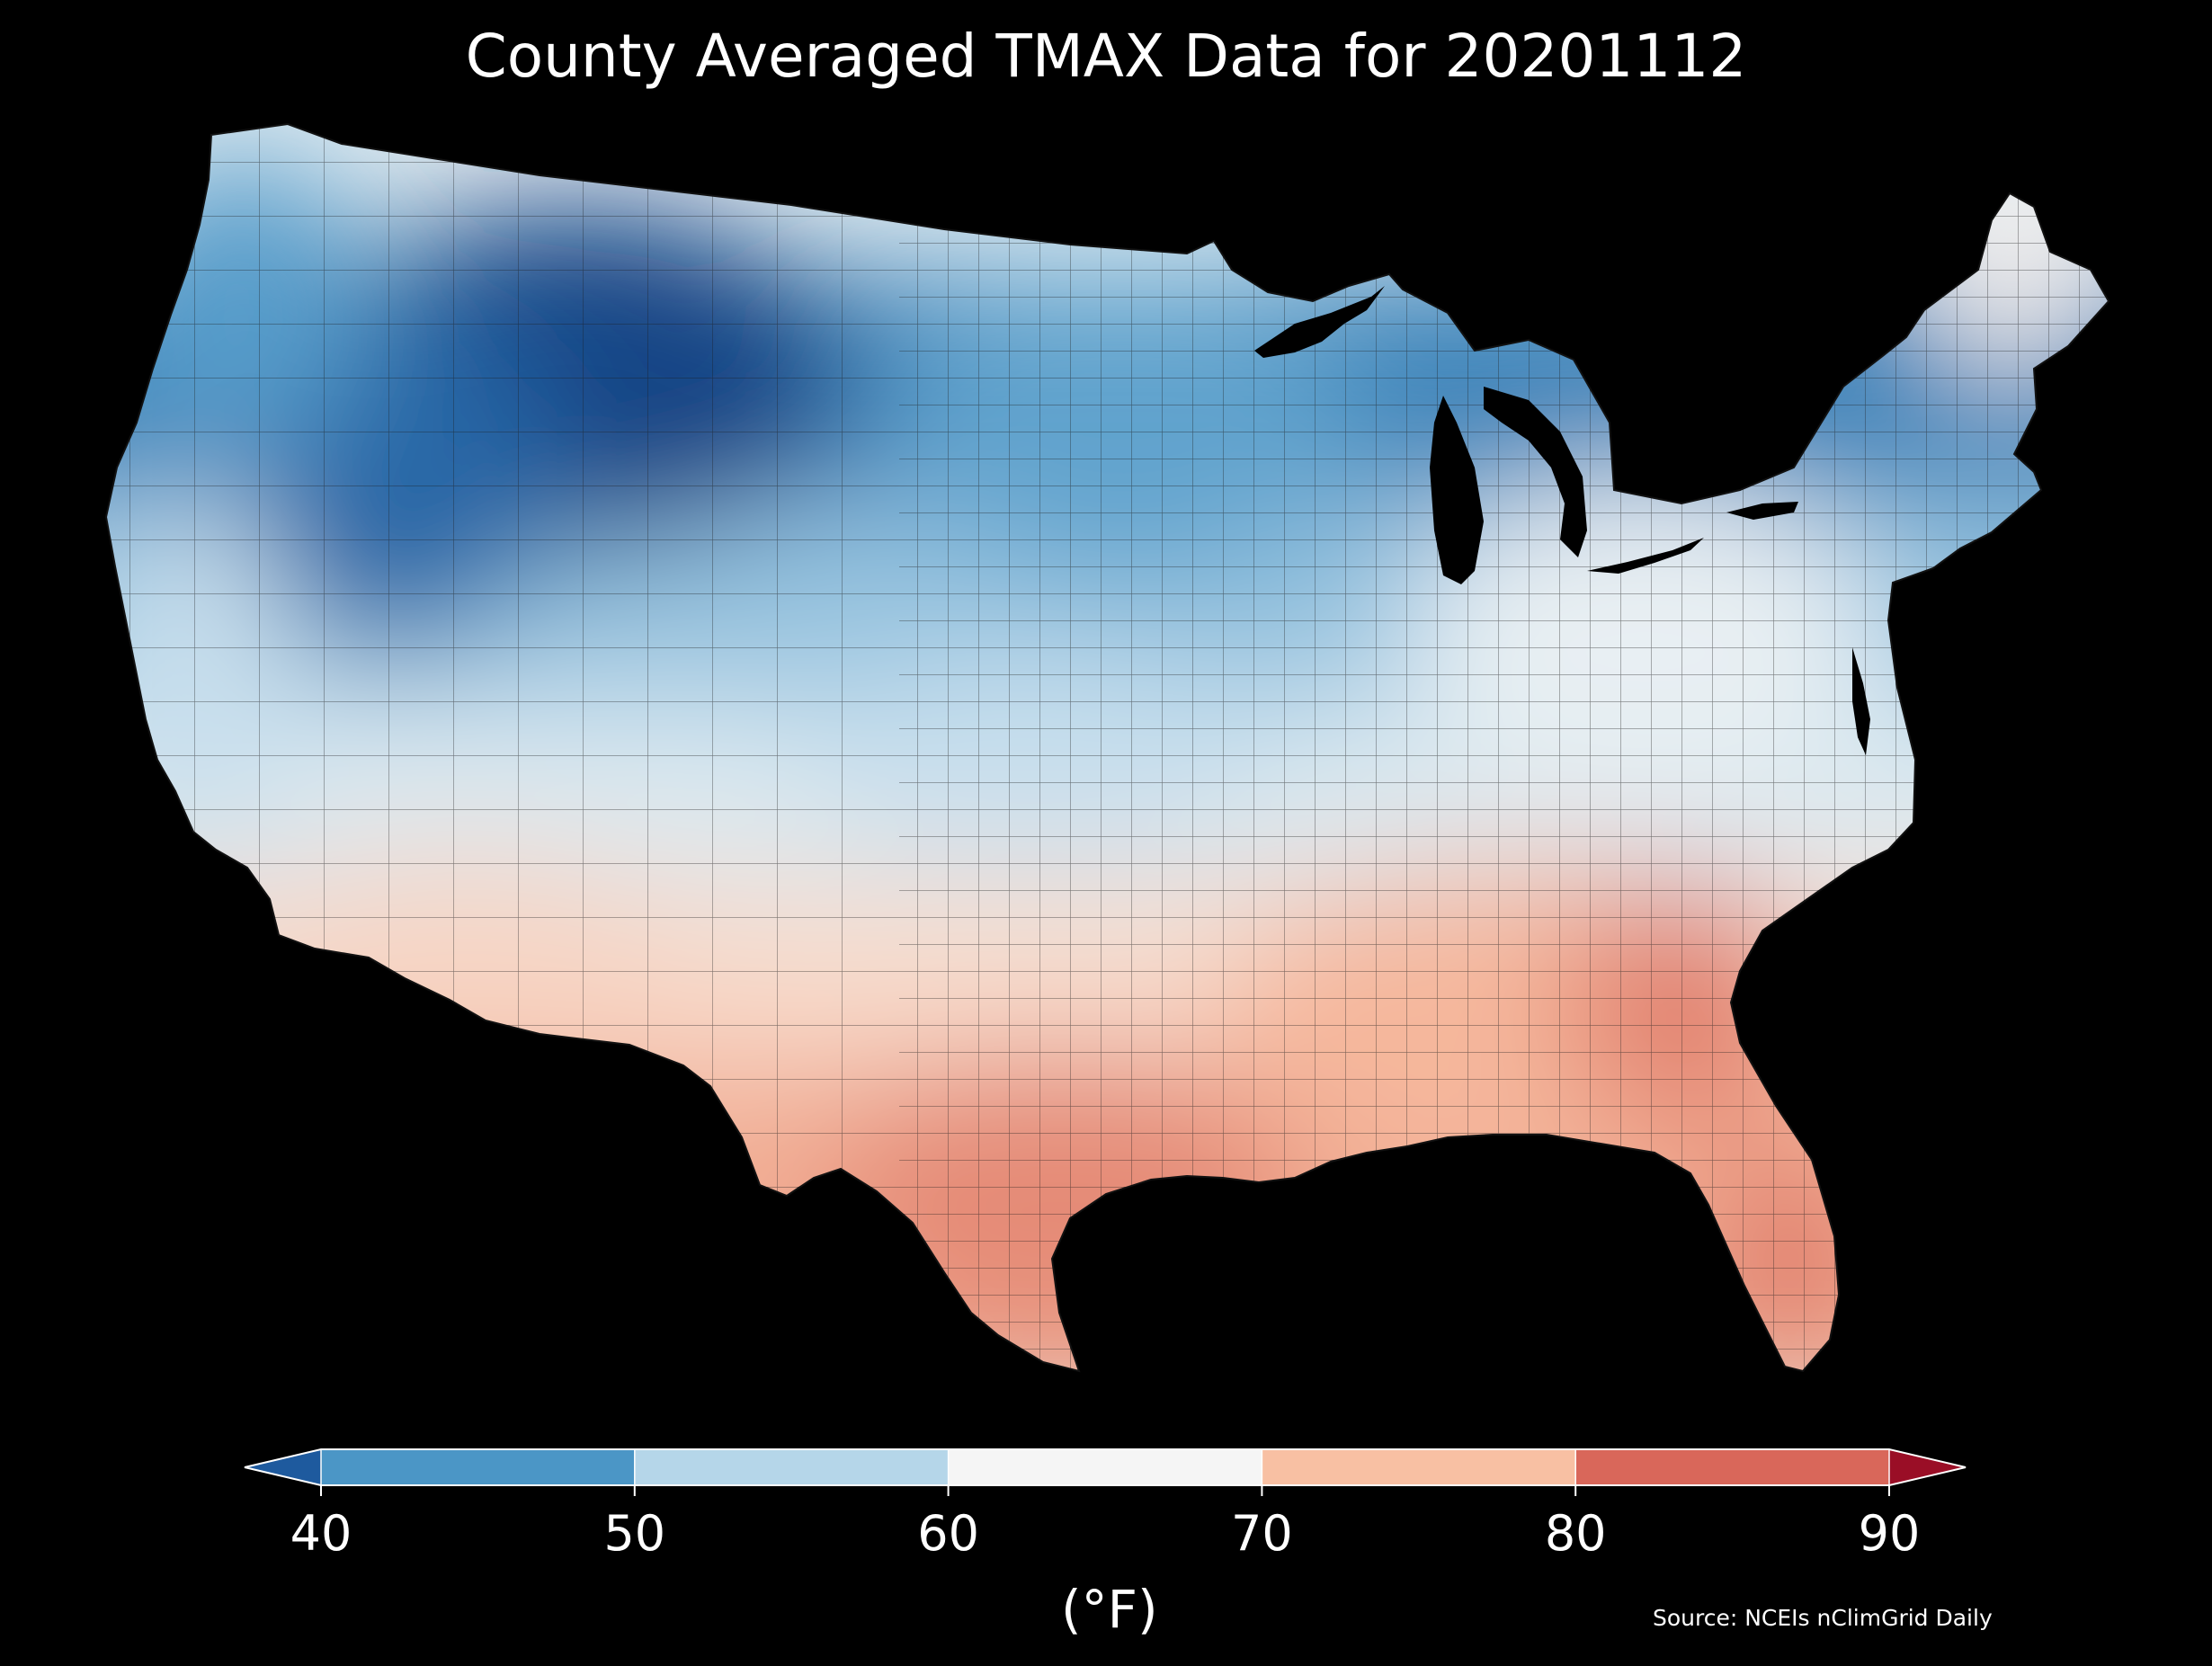  I want to click on colorbar-unit-label: (°F), so click(1109, 1610).